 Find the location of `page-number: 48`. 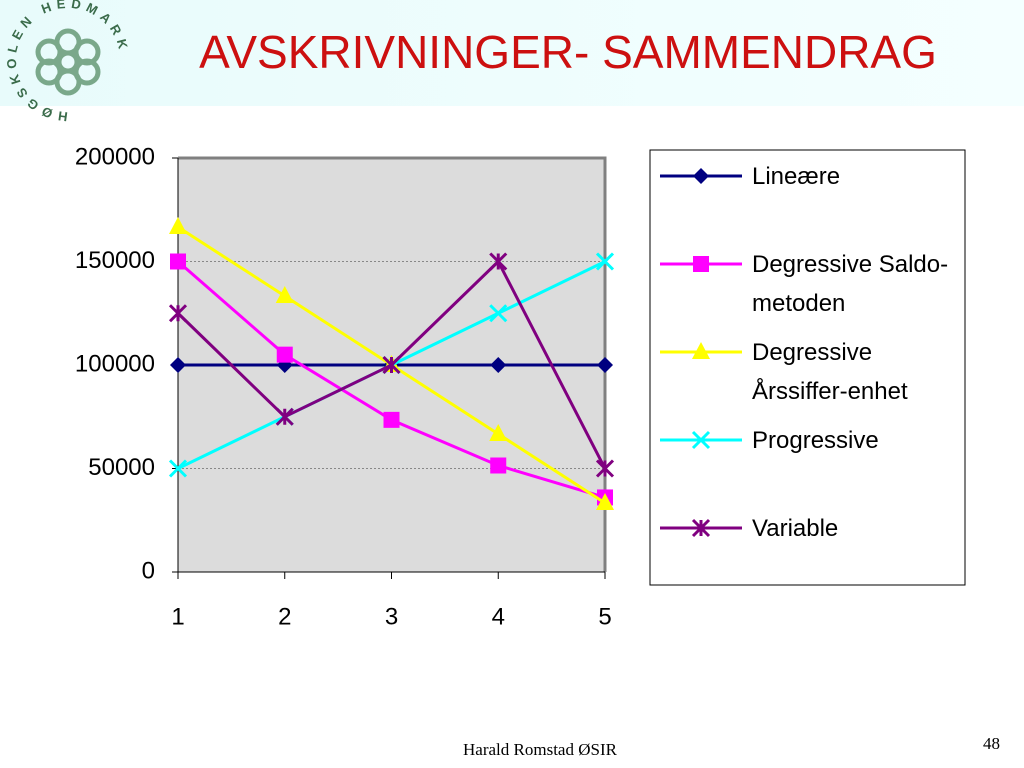

page-number: 48 is located at coordinates (991, 743).